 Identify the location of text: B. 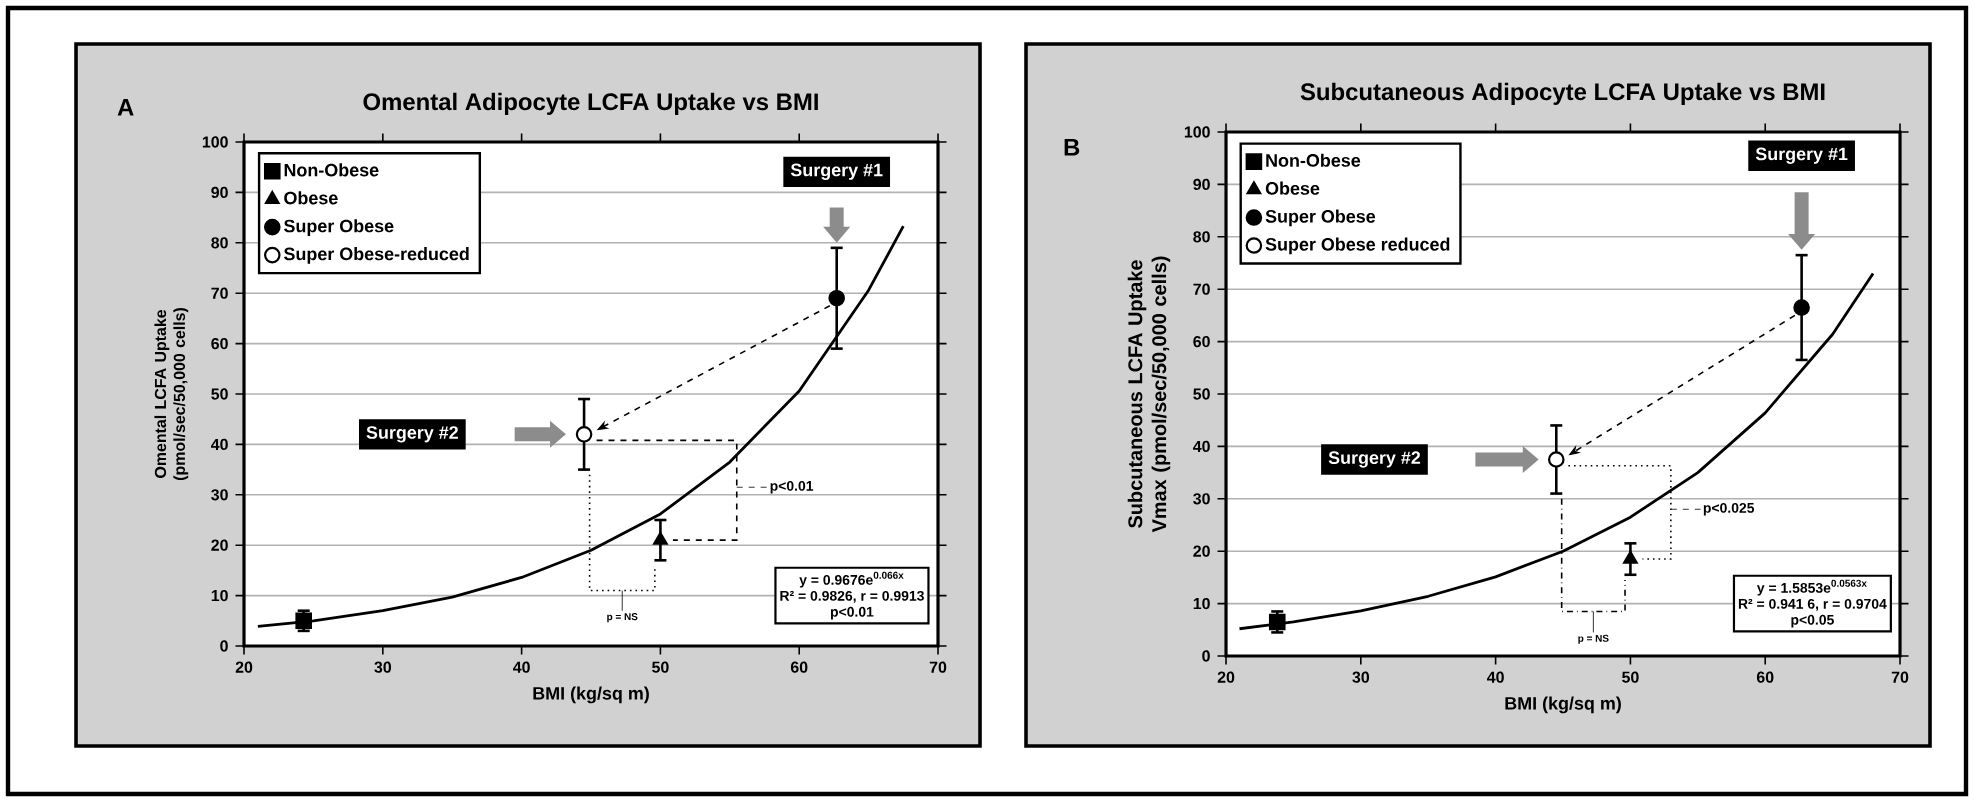
(1072, 147).